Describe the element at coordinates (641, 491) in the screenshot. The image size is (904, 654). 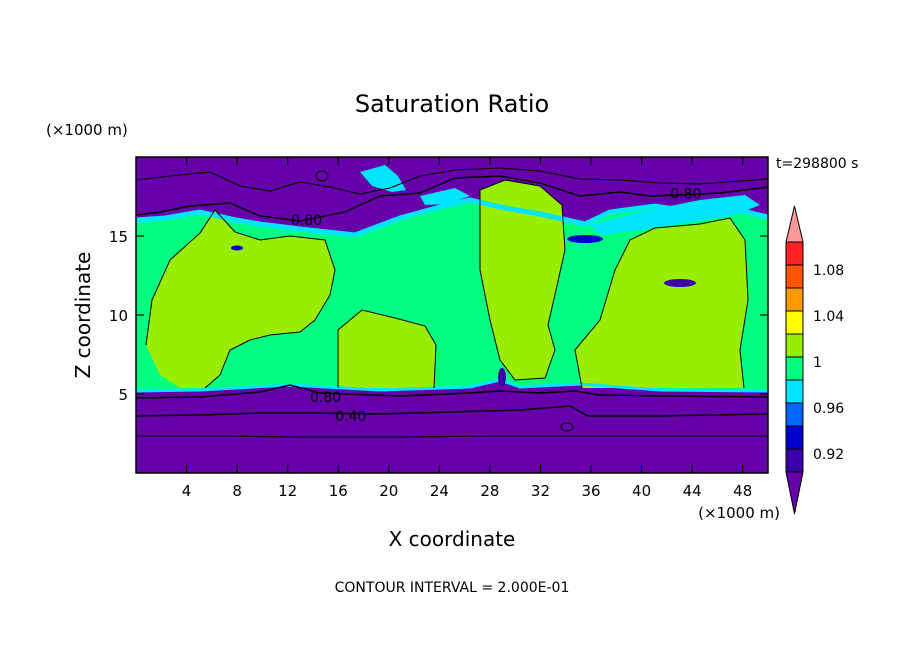
I see `x-tick-label: 40` at that location.